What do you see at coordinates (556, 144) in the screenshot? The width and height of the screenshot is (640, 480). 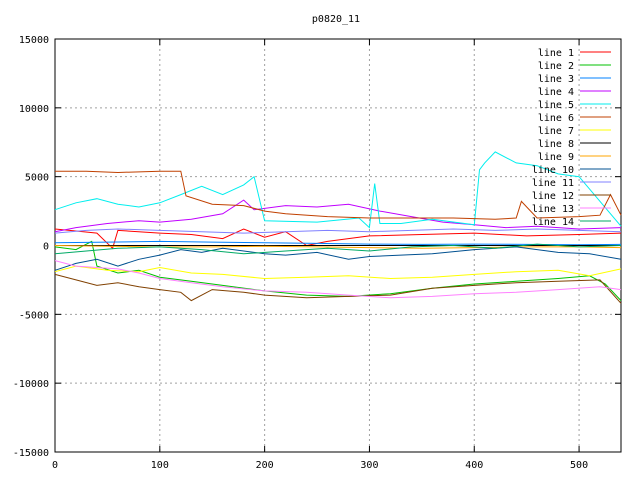 I see `legend-label: line 8` at bounding box center [556, 144].